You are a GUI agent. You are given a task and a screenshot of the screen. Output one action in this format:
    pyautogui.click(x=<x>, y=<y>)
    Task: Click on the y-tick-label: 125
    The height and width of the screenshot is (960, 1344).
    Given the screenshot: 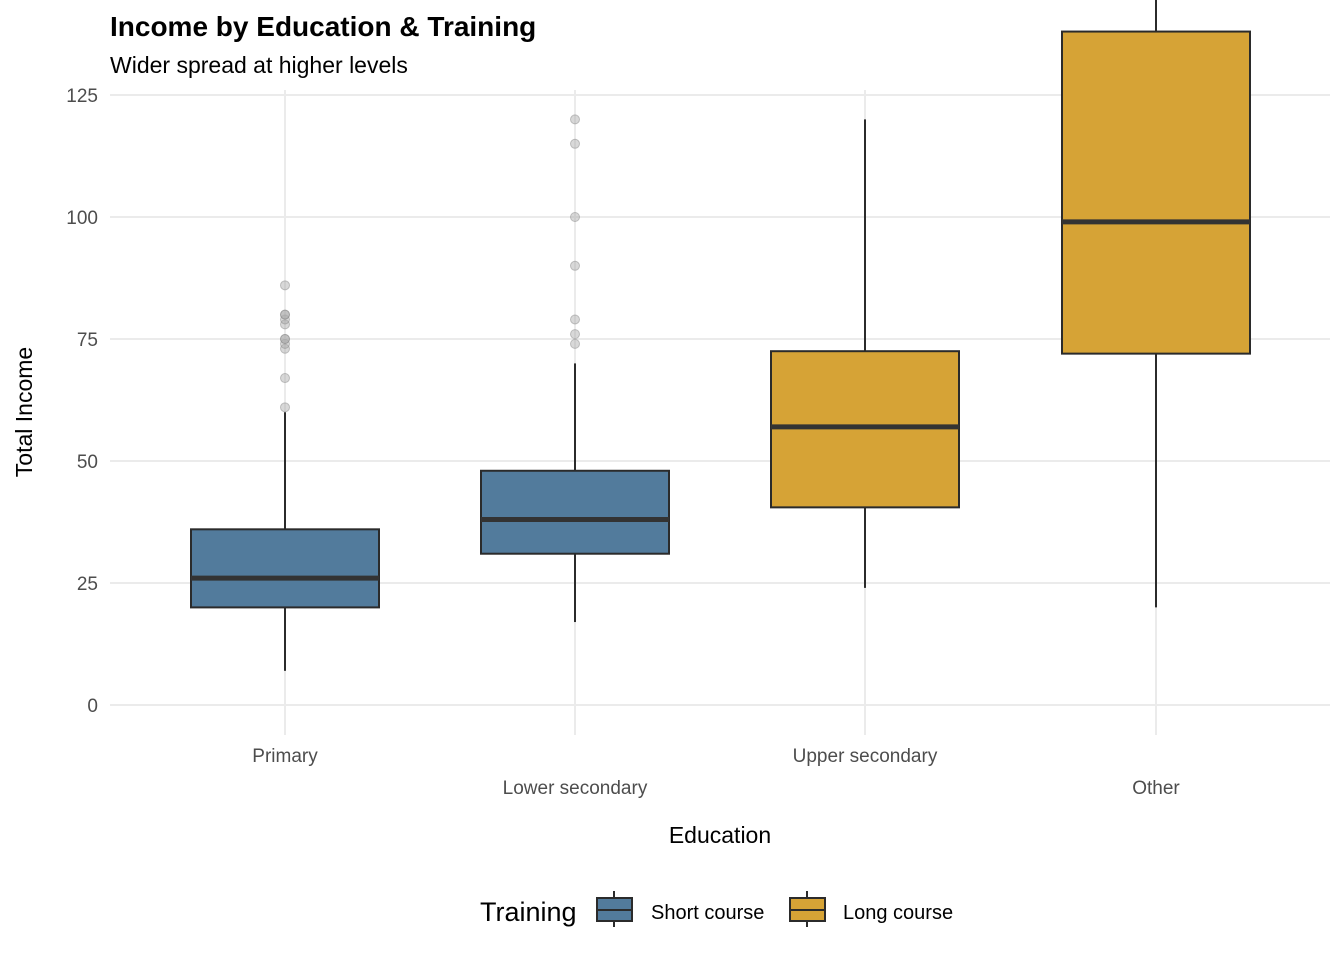 What is the action you would take?
    pyautogui.click(x=82, y=96)
    